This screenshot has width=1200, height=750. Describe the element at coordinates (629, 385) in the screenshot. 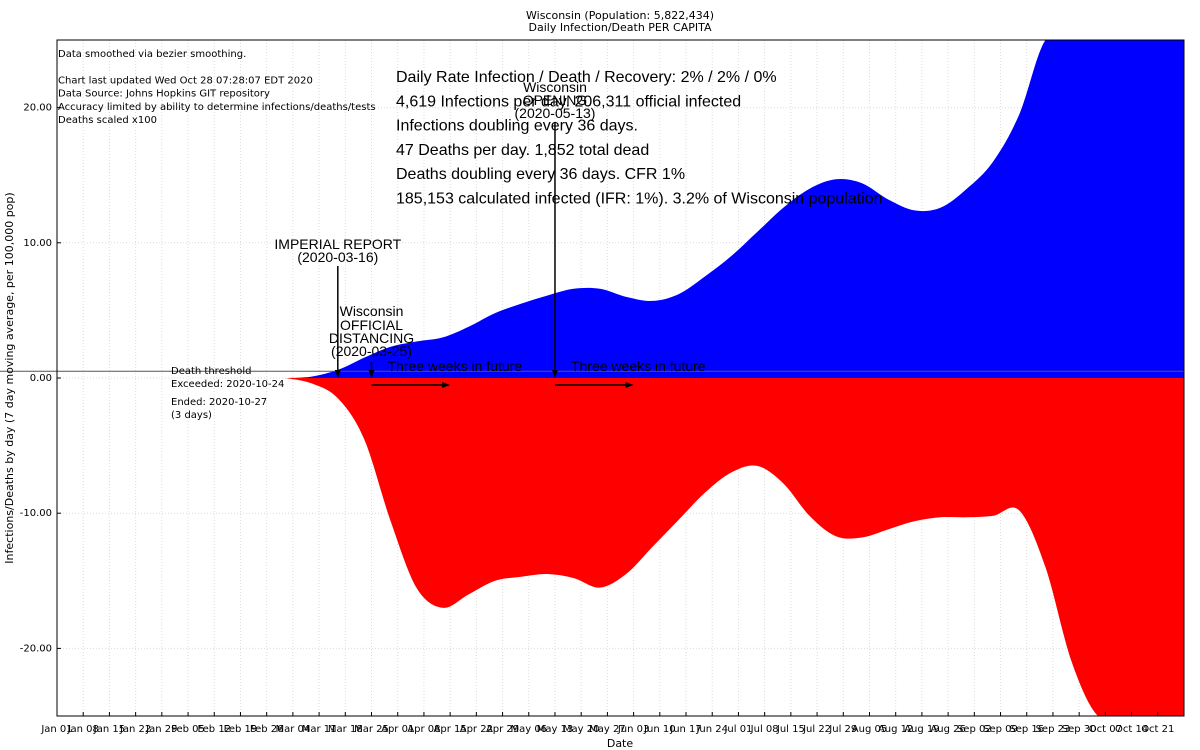

I see `opening-future-arrowhead` at that location.